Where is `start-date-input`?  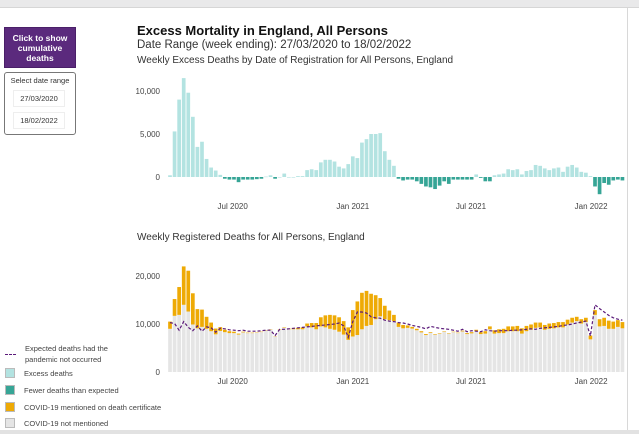 start-date-input is located at coordinates (39, 98).